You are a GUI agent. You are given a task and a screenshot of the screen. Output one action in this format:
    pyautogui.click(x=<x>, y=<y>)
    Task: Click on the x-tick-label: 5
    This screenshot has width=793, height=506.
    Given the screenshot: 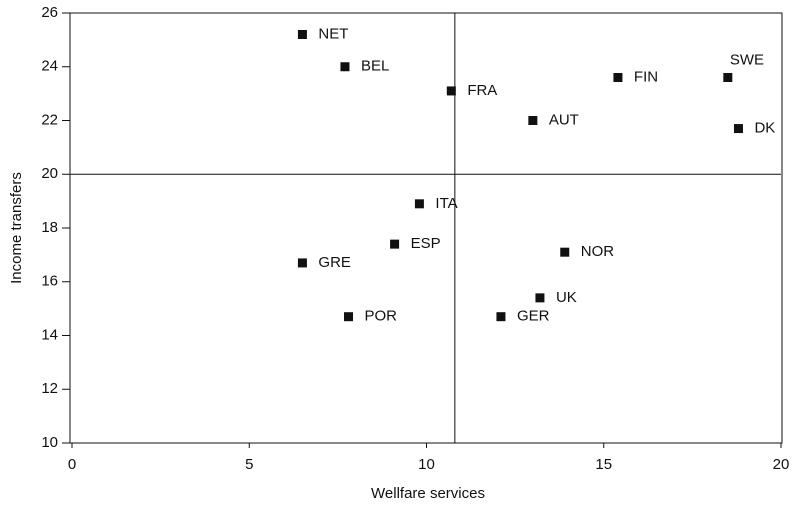 What is the action you would take?
    pyautogui.click(x=249, y=464)
    